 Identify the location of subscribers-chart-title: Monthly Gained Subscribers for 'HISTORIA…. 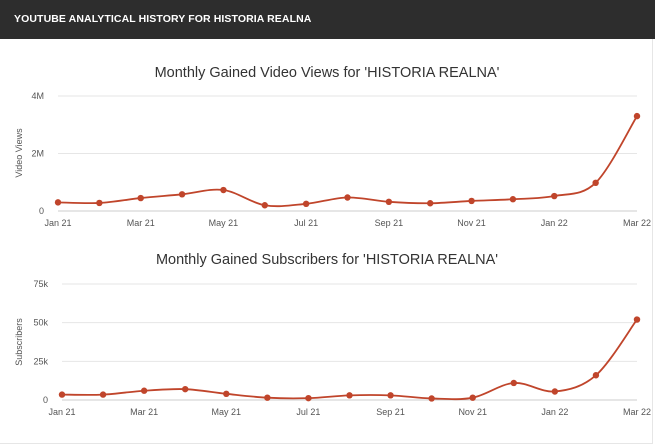
(327, 260).